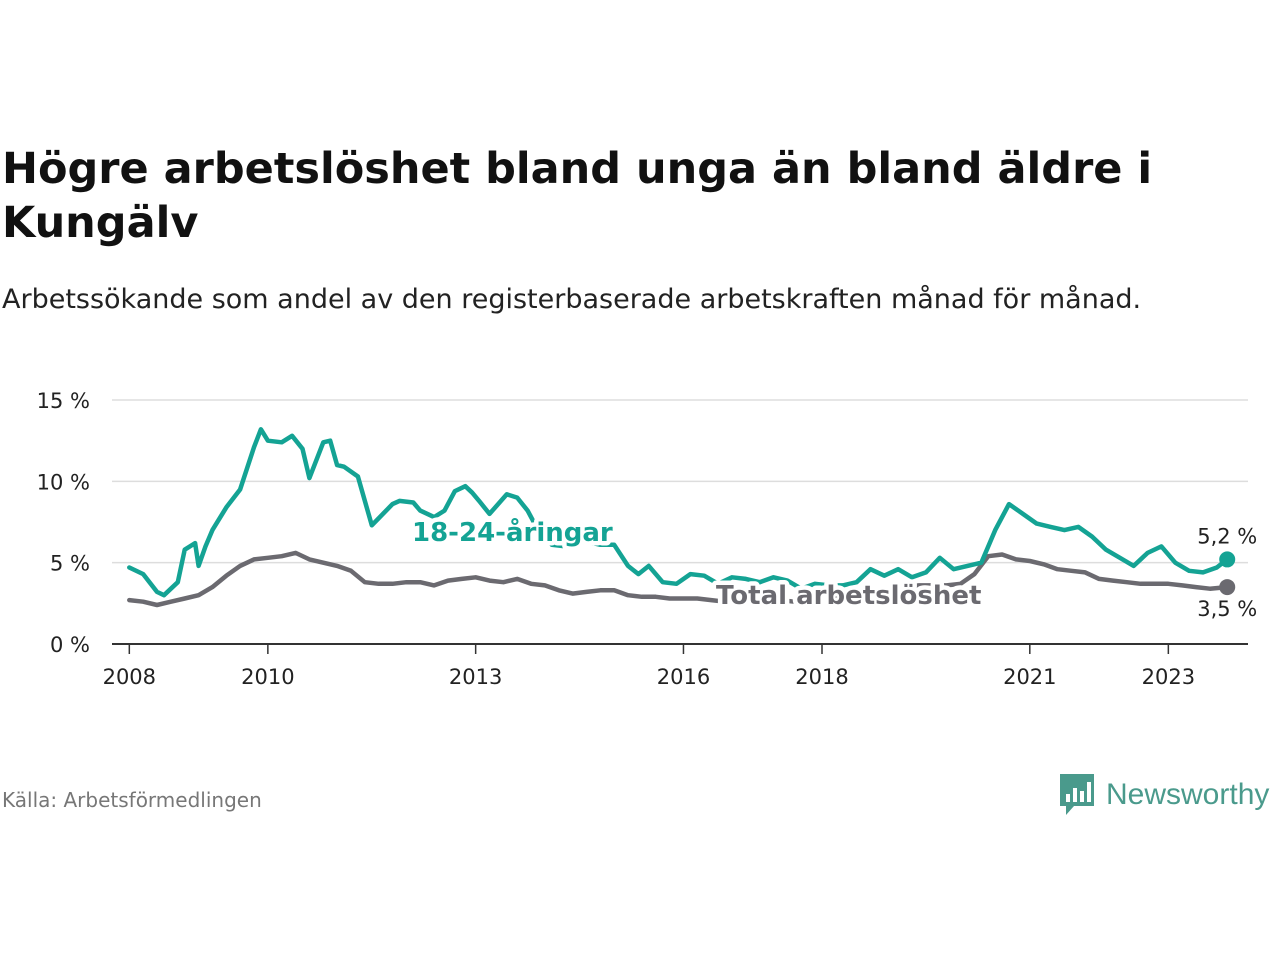 The image size is (1280, 960). I want to click on x-tick-label: 2021, so click(1029, 677).